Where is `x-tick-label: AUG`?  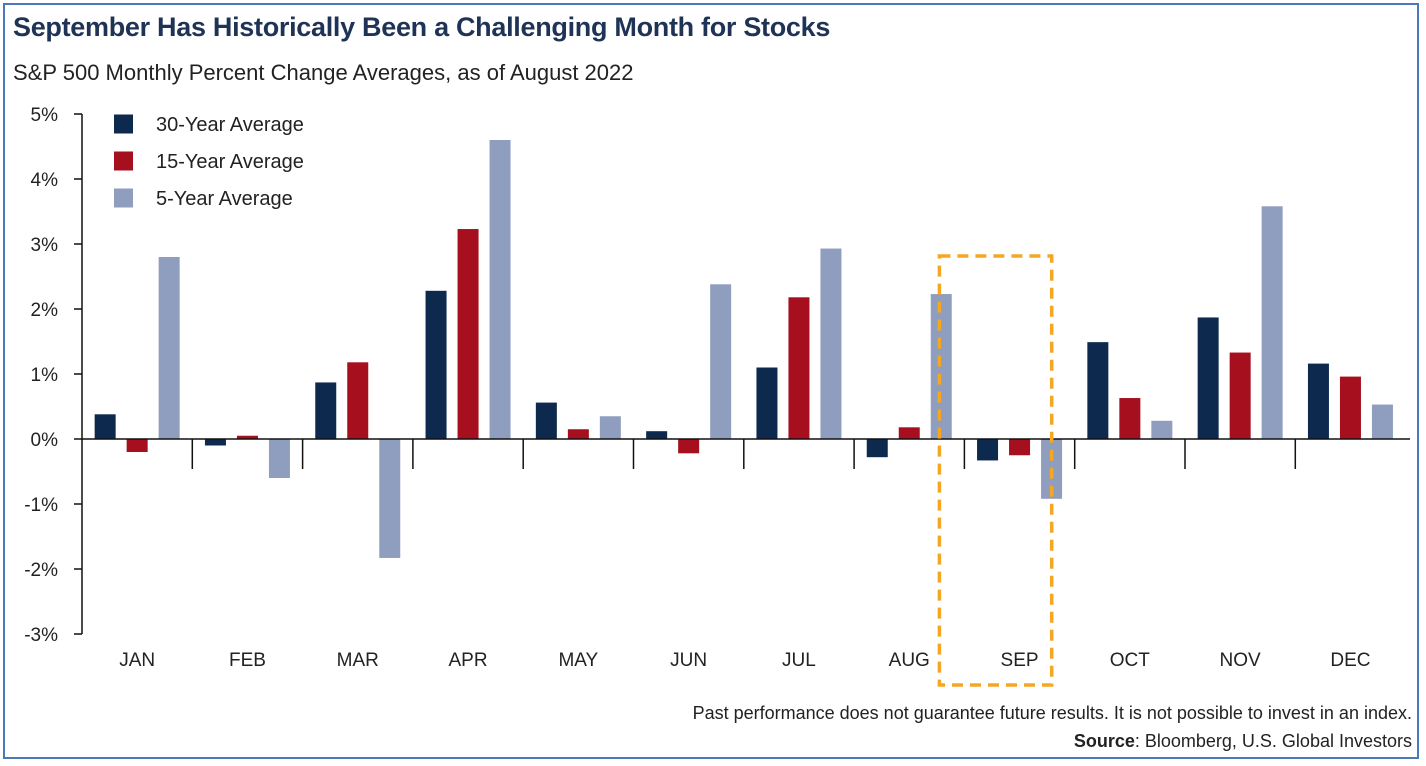
x-tick-label: AUG is located at coordinates (909, 660).